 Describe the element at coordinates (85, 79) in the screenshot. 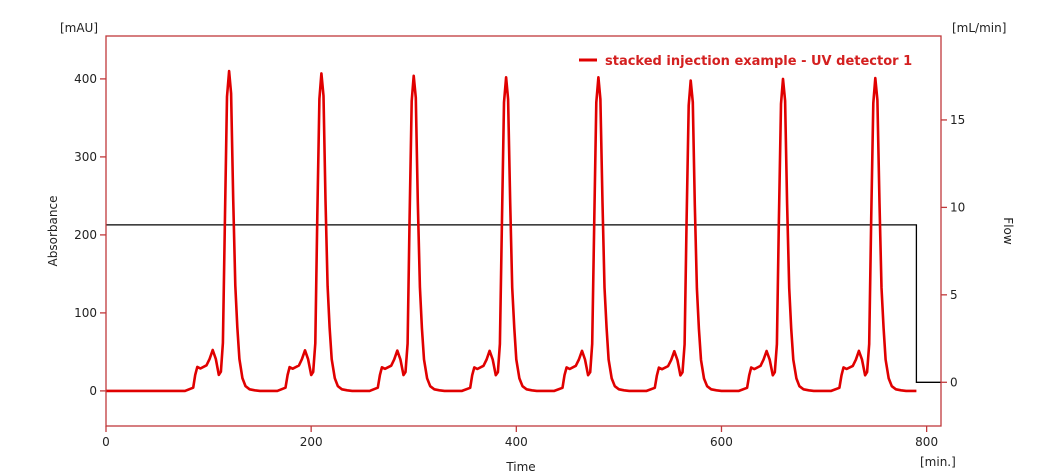

I see `y-tick-label: 400` at that location.